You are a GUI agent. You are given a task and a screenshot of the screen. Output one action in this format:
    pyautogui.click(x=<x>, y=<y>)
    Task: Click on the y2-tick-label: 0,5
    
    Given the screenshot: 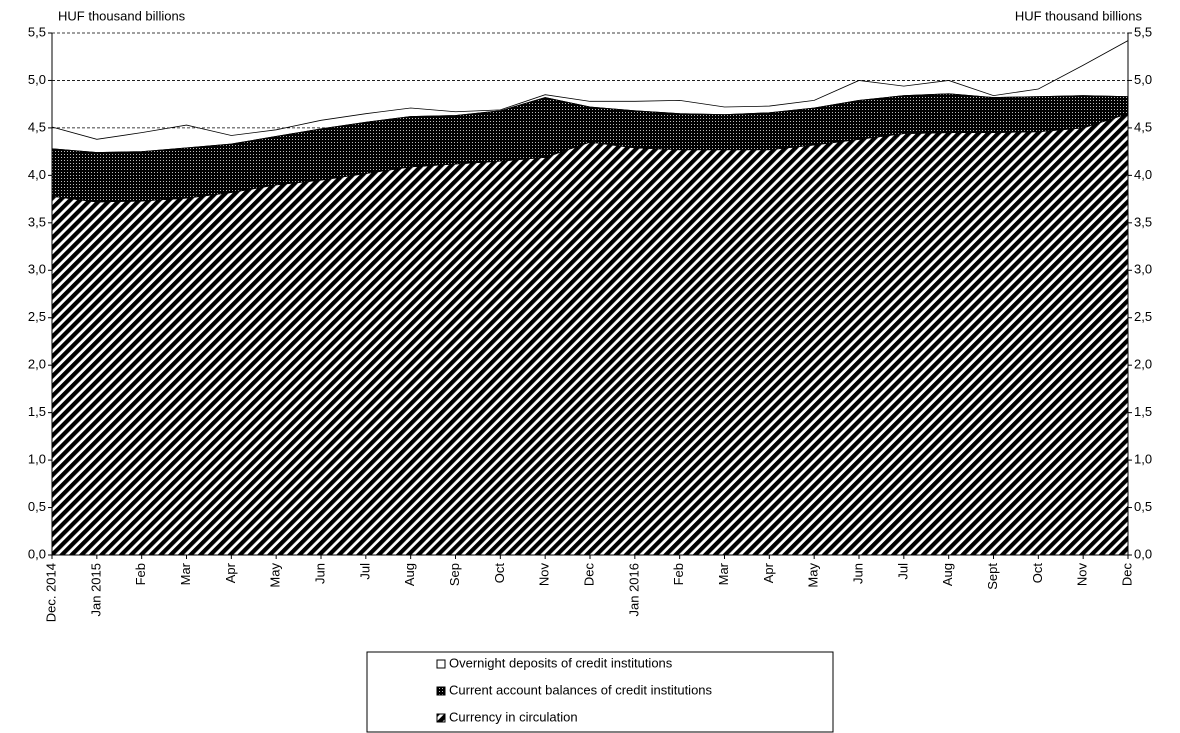 What is the action you would take?
    pyautogui.click(x=1143, y=506)
    